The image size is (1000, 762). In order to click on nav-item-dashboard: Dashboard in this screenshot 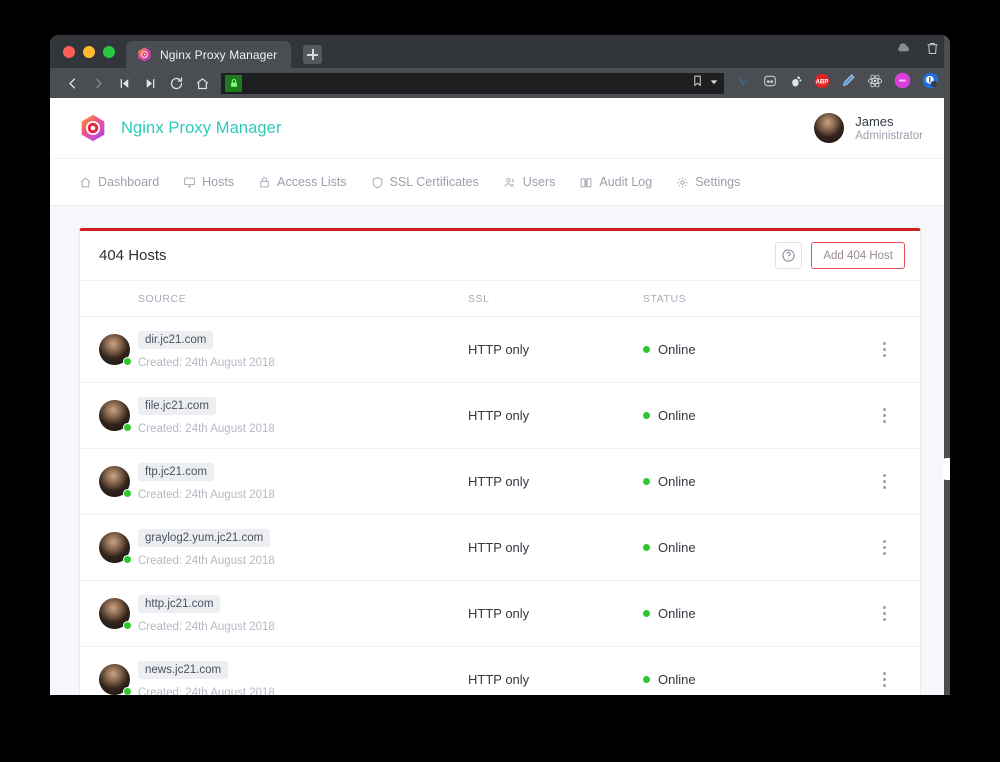, I will do `click(119, 182)`.